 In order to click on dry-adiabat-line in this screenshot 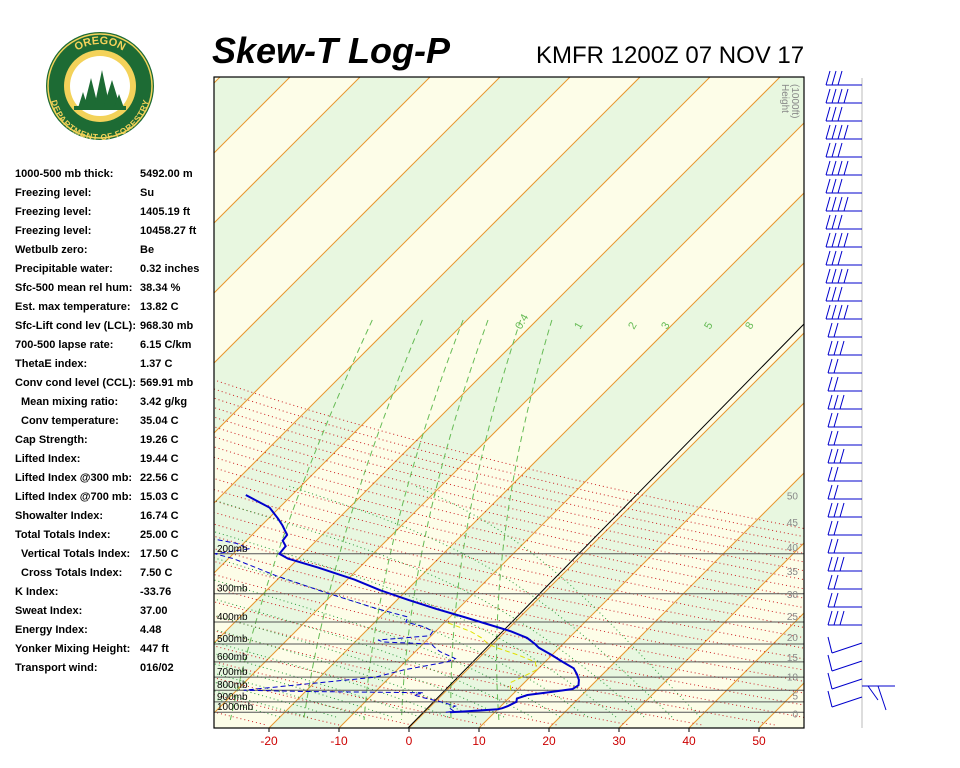, I will do `click(509, 471)`.